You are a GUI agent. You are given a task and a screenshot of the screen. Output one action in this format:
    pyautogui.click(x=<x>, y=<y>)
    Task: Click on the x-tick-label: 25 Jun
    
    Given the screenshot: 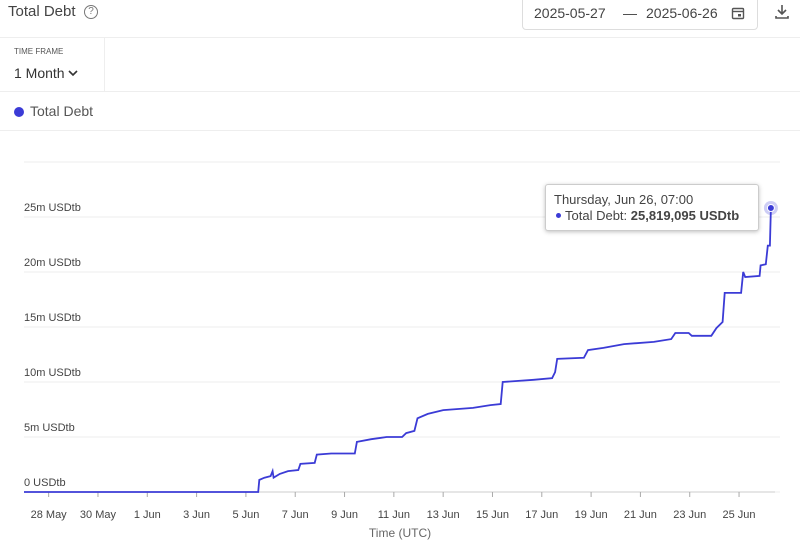 What is the action you would take?
    pyautogui.click(x=739, y=515)
    